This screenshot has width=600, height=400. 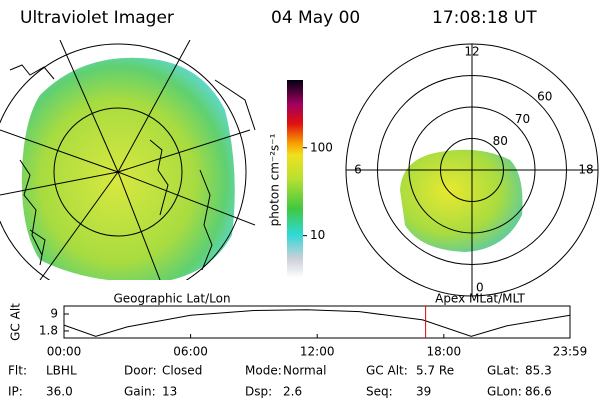 What do you see at coordinates (190, 352) in the screenshot?
I see `x-tick-label: 06:00` at bounding box center [190, 352].